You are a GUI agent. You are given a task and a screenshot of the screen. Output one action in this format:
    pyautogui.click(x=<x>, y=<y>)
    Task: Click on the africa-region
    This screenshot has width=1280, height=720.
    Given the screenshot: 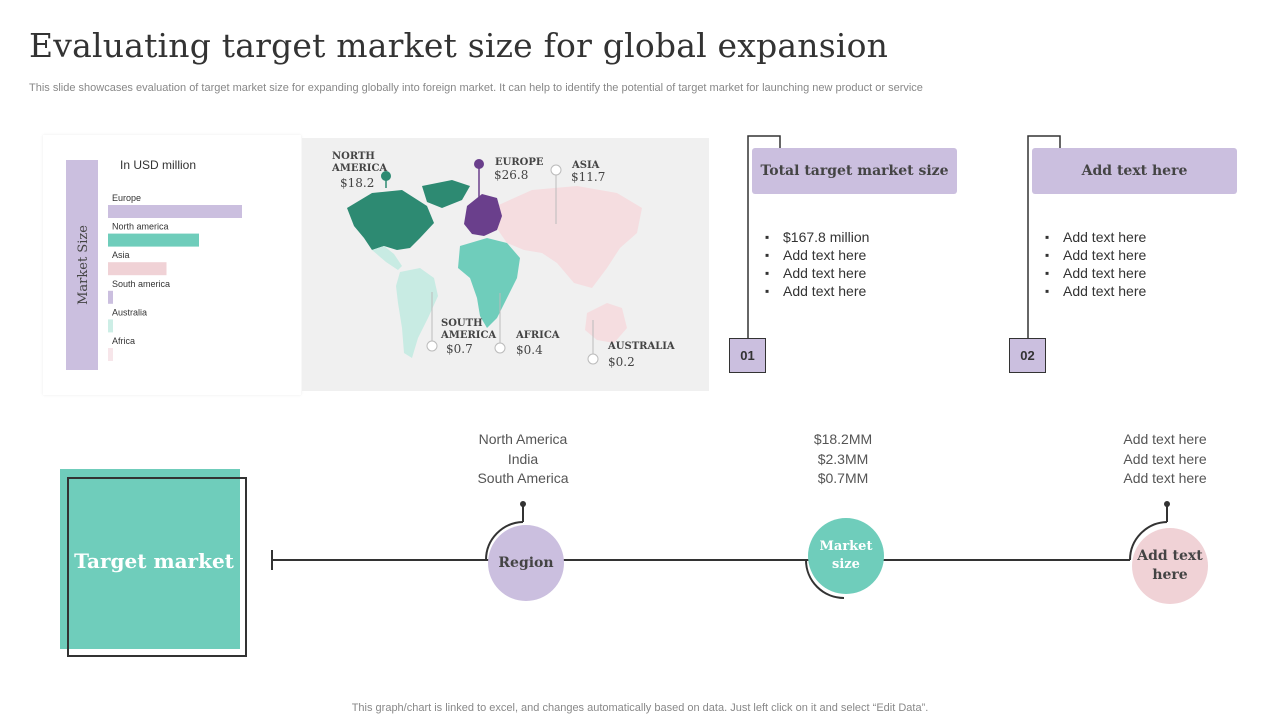 What is the action you would take?
    pyautogui.click(x=489, y=283)
    